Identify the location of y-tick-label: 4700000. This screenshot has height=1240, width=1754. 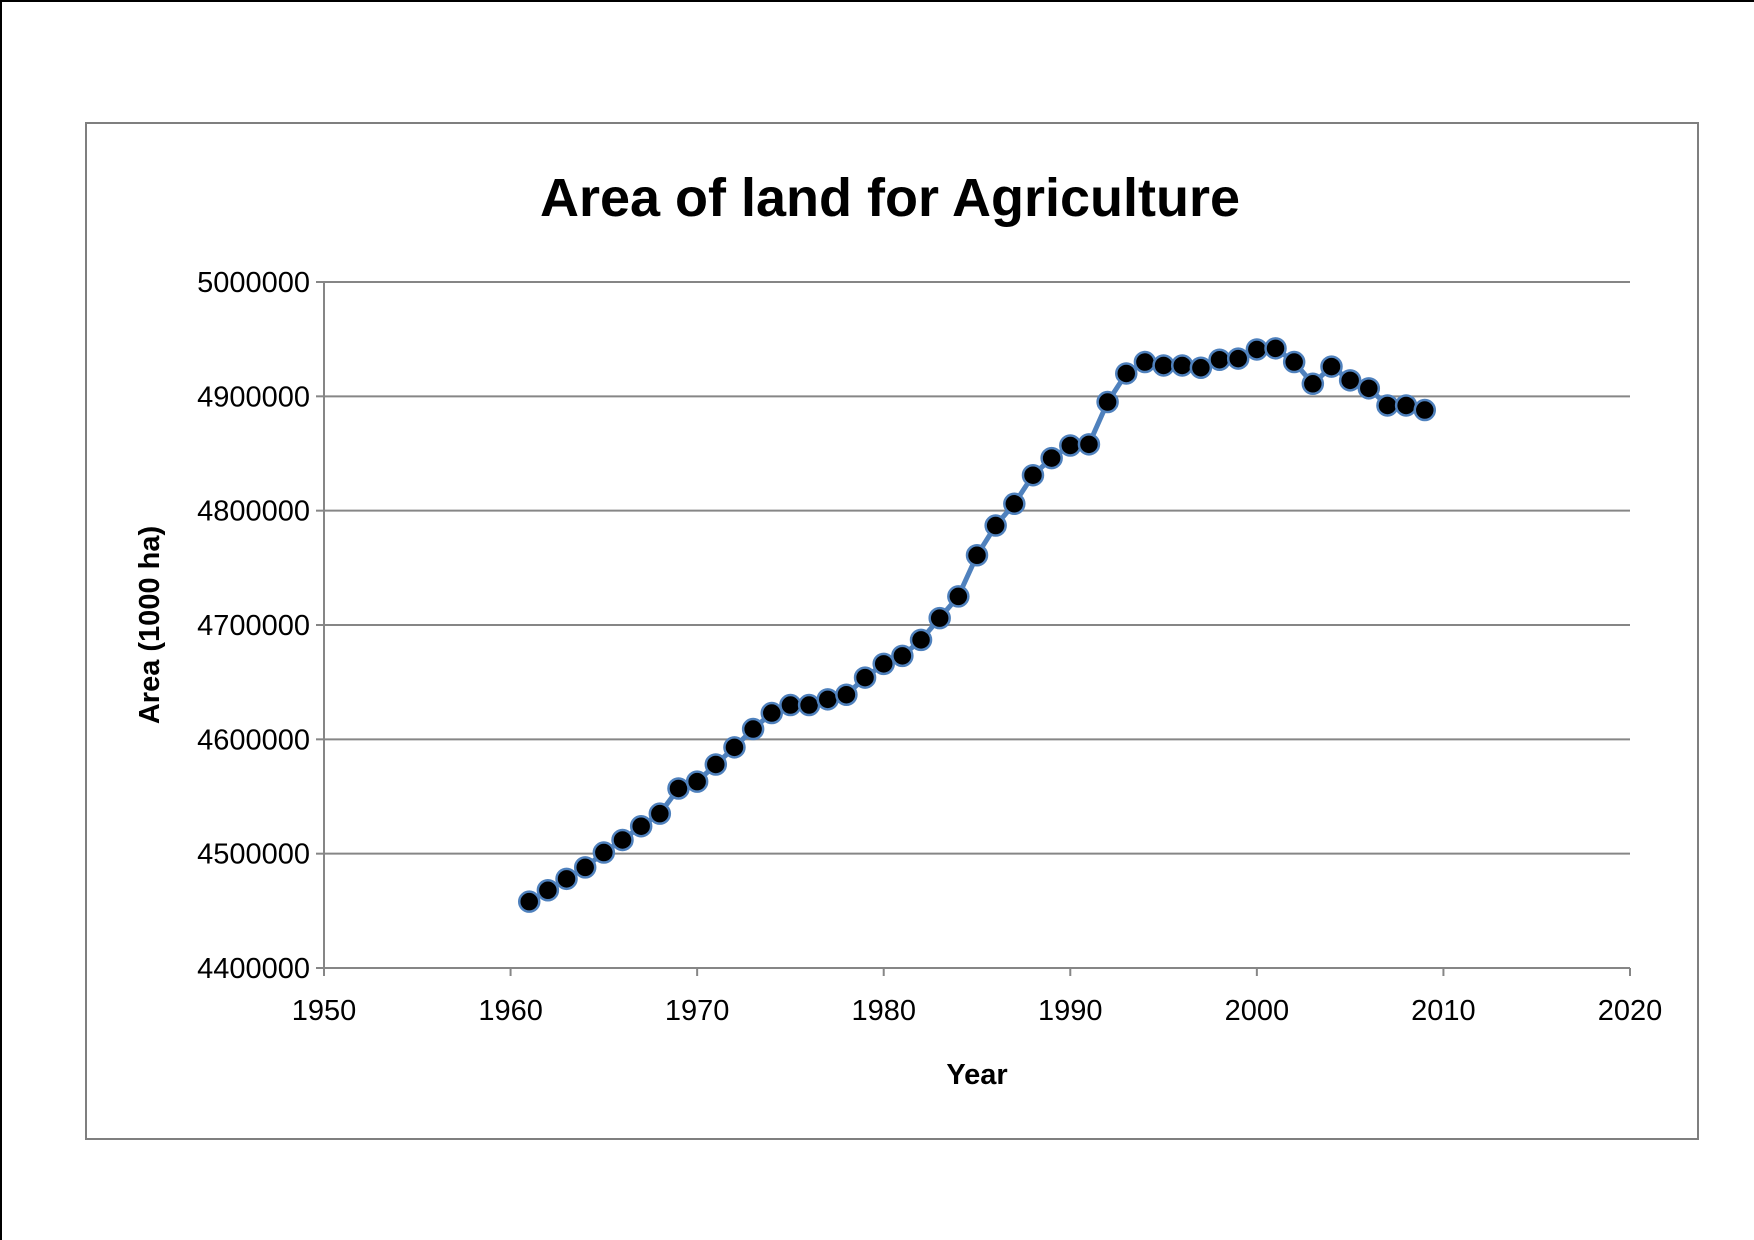
(253, 626).